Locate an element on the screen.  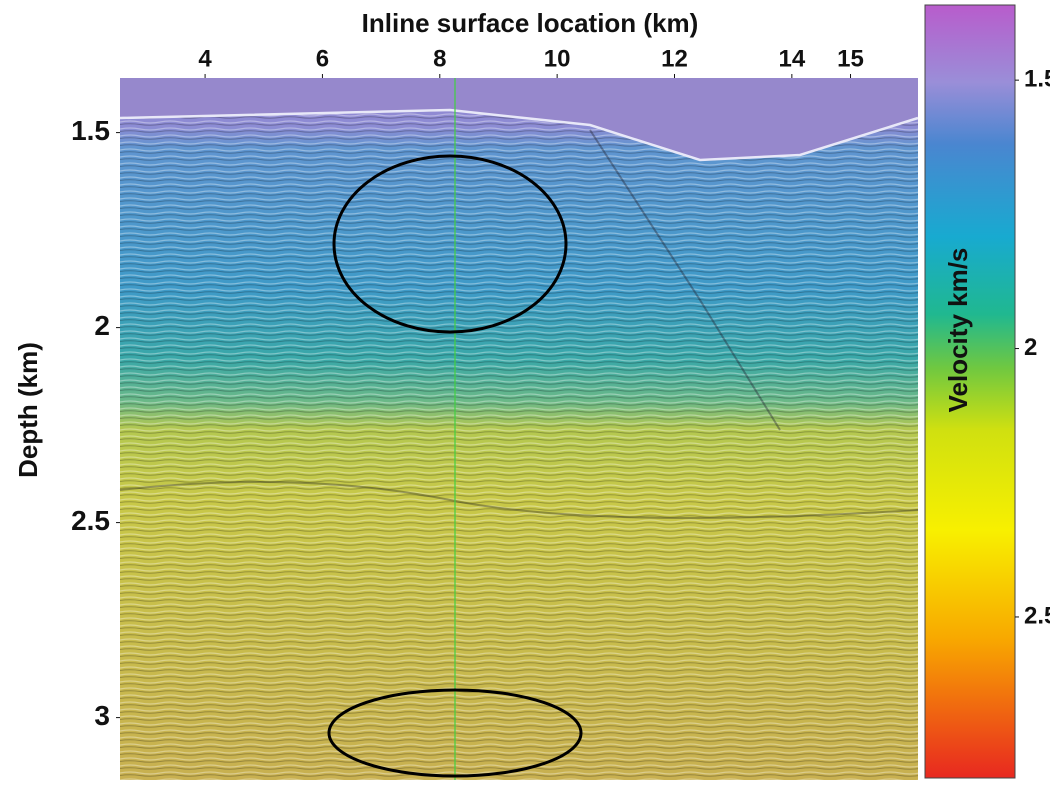
y-axis-title: Depth (km) is located at coordinates (28, 410).